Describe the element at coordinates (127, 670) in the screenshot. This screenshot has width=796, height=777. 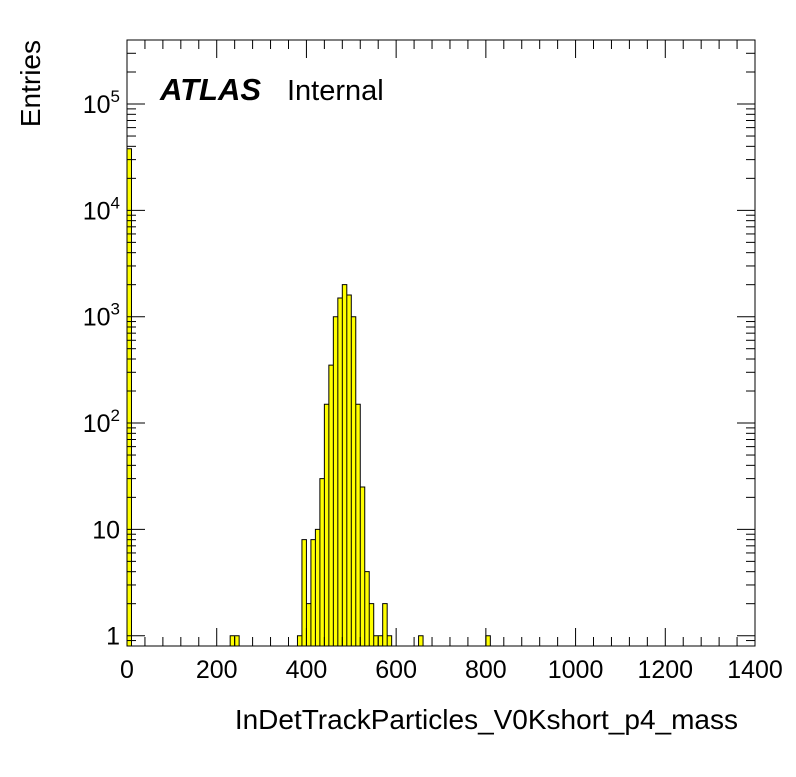
I see `x-tick-label: 0` at that location.